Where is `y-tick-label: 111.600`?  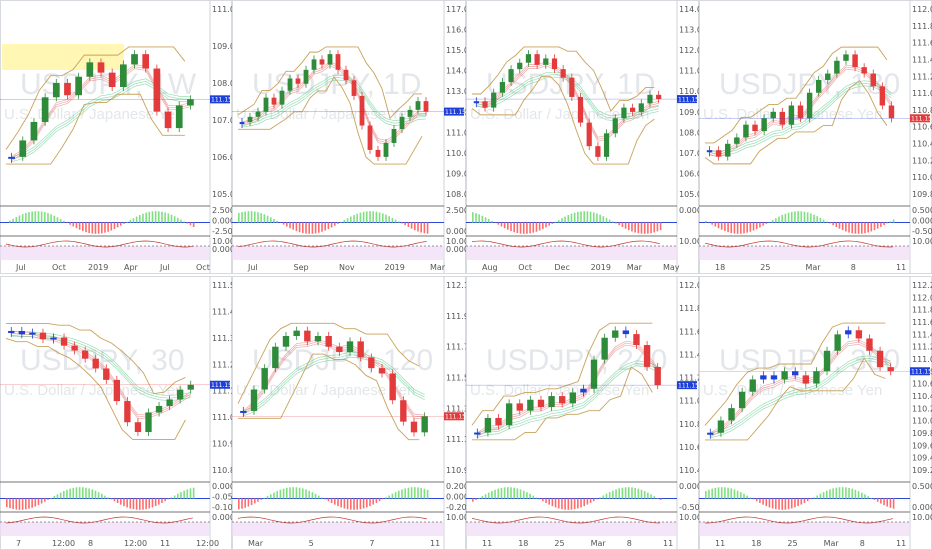 y-tick-label: 111.600 is located at coordinates (695, 331).